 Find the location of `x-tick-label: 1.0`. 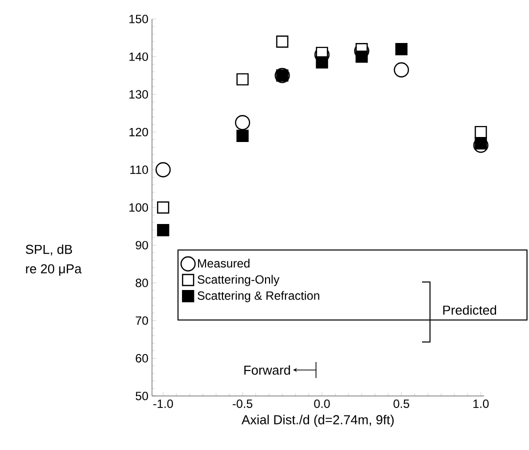

x-tick-label: 1.0 is located at coordinates (481, 404).